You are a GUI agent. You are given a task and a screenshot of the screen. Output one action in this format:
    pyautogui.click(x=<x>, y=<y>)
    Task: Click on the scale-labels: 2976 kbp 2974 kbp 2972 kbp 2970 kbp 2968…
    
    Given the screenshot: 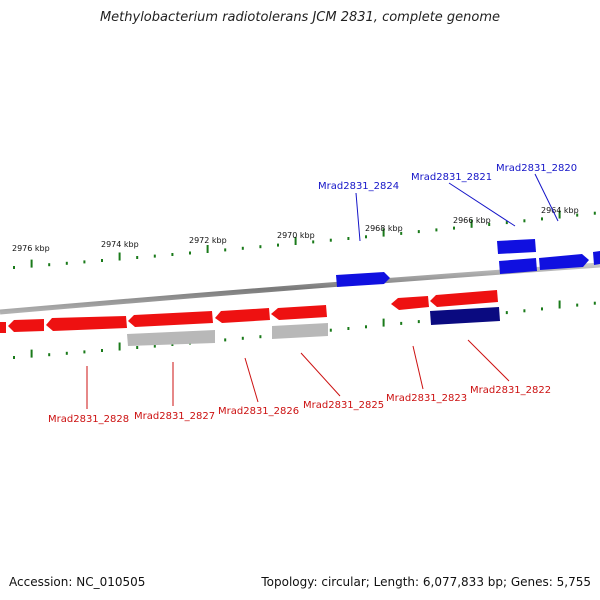 What is the action you would take?
    pyautogui.click(x=295, y=229)
    